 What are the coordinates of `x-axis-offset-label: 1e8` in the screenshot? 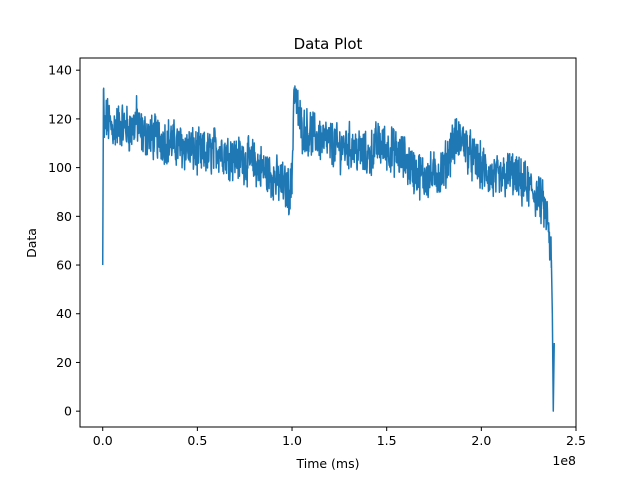 It's located at (564, 460).